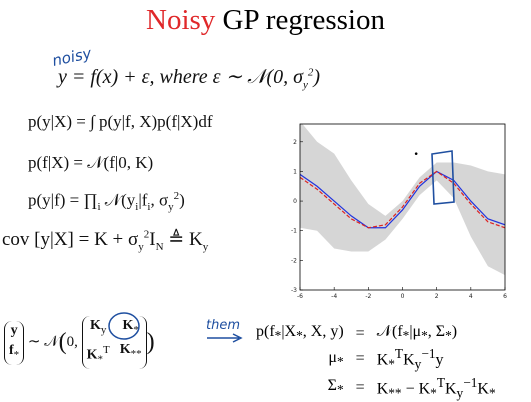  I want to click on mean-line, so click(402, 199).